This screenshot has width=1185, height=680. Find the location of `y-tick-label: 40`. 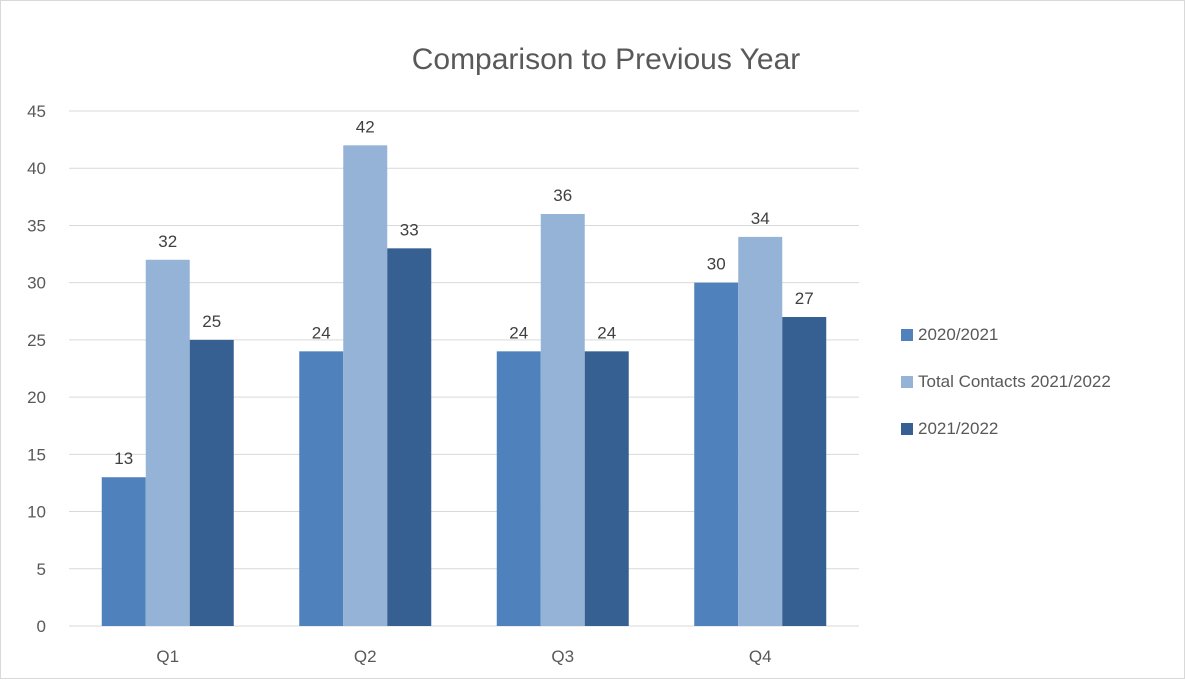

y-tick-label: 40 is located at coordinates (36, 168).